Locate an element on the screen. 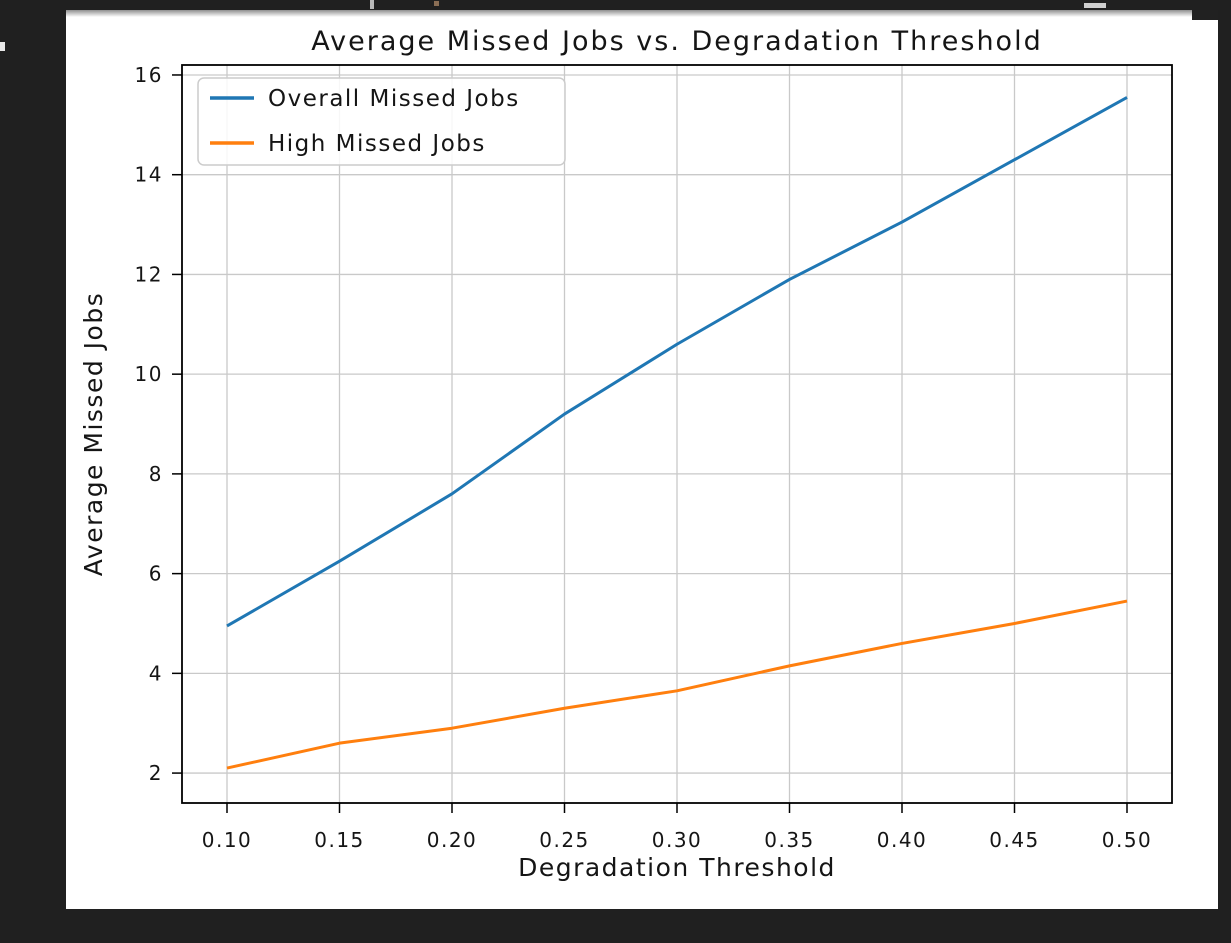  x-tick-label: 0.10 is located at coordinates (227, 840).